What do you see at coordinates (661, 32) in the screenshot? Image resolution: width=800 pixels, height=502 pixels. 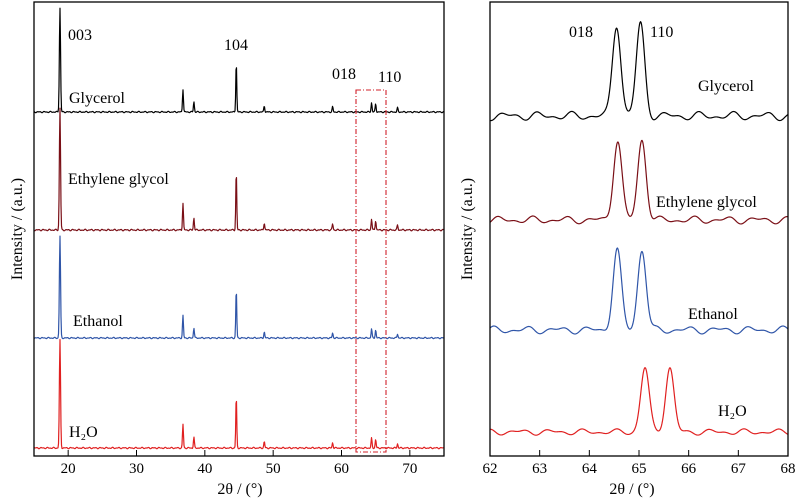 I see `right-peak-label-110: 110` at bounding box center [661, 32].